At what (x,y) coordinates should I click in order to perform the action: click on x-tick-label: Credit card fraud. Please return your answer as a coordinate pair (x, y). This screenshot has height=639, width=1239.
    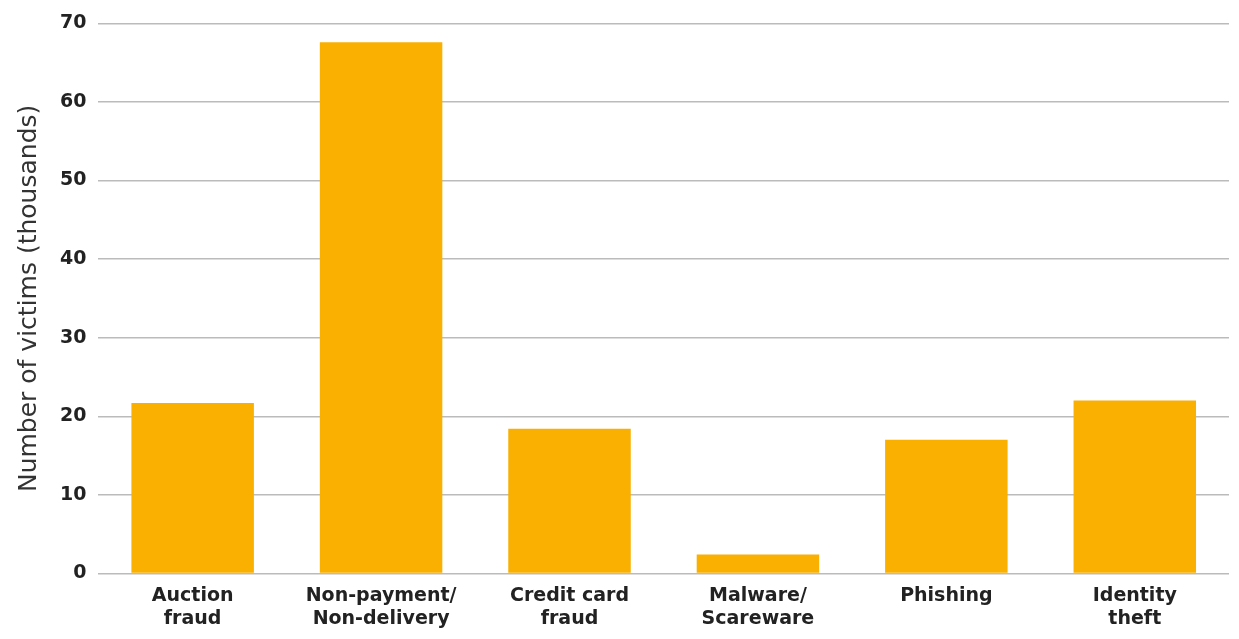
    Looking at the image, I should click on (569, 605).